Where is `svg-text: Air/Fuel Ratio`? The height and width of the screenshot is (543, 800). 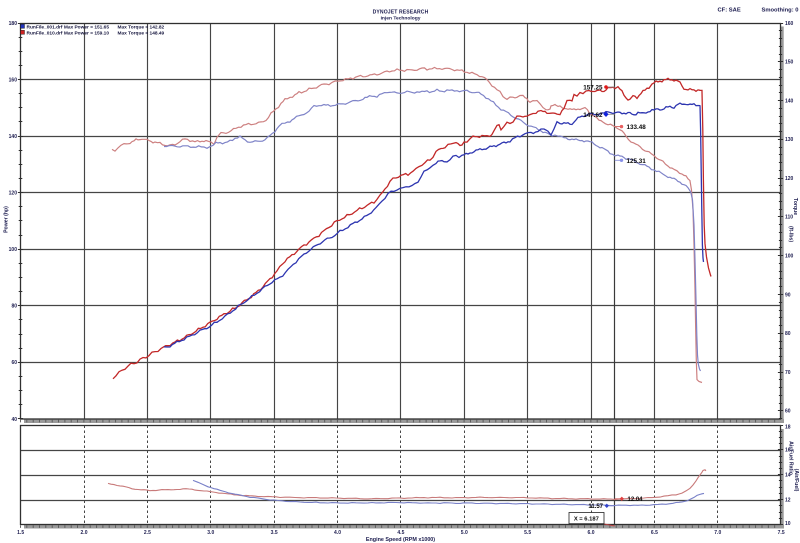 svg-text: Air/Fuel Ratio is located at coordinates (790, 458).